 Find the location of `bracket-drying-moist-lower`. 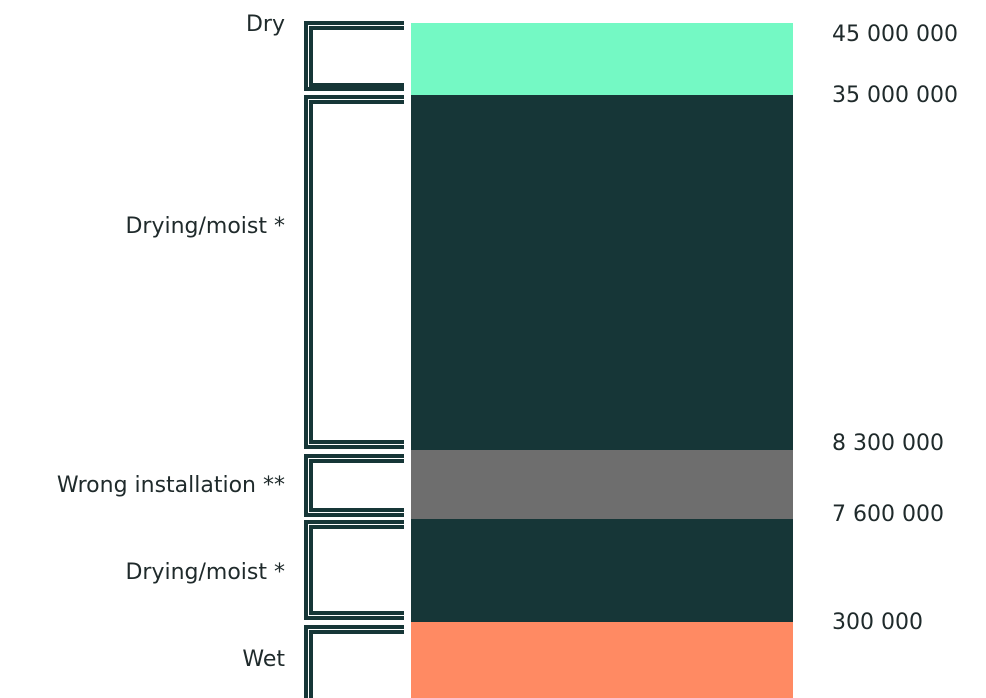

bracket-drying-moist-lower is located at coordinates (354, 570).